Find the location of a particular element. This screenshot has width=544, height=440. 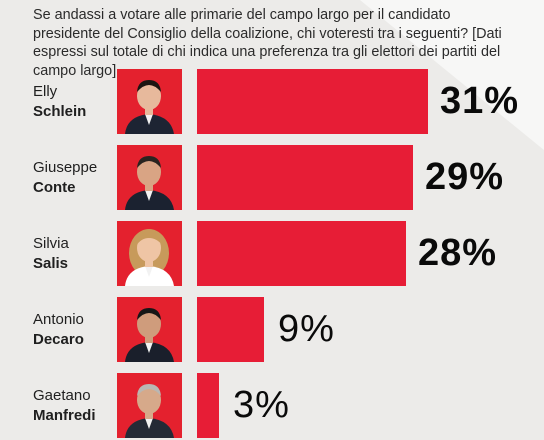

candidate-first-name: Elly is located at coordinates (45, 91).